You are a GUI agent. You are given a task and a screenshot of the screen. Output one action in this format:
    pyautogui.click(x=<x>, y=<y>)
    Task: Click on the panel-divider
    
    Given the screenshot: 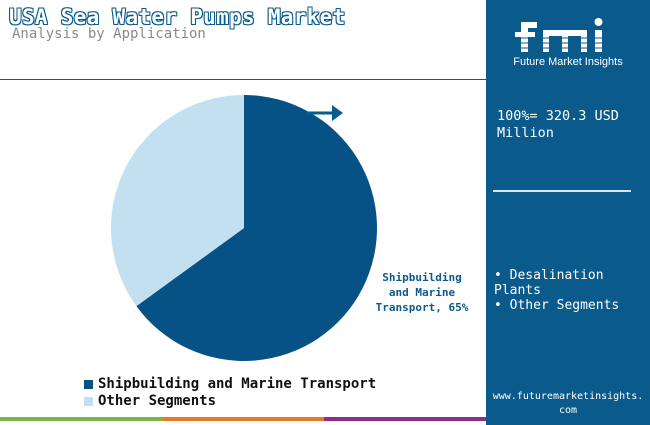 What is the action you would take?
    pyautogui.click(x=562, y=191)
    